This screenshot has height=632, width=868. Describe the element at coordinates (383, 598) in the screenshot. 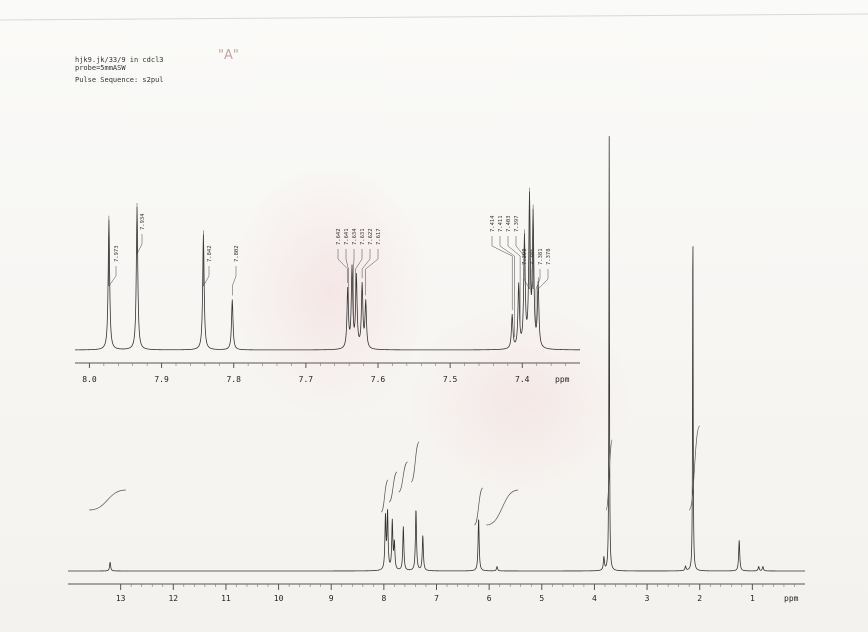

I see `full-tick-label: 8` at that location.